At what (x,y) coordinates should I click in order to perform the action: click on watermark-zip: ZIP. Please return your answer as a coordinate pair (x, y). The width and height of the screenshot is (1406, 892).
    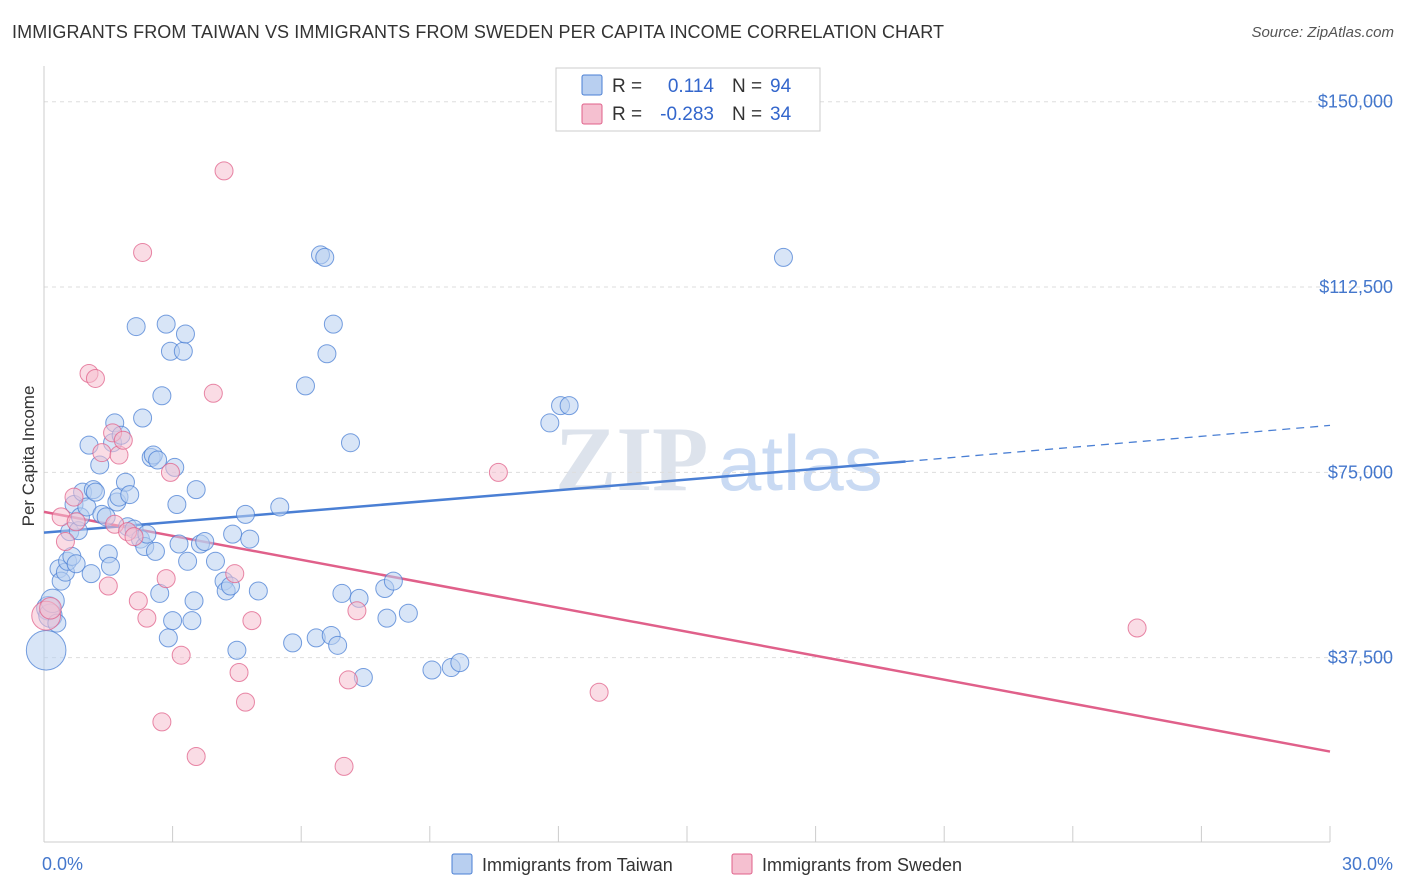
    Looking at the image, I should click on (631, 459).